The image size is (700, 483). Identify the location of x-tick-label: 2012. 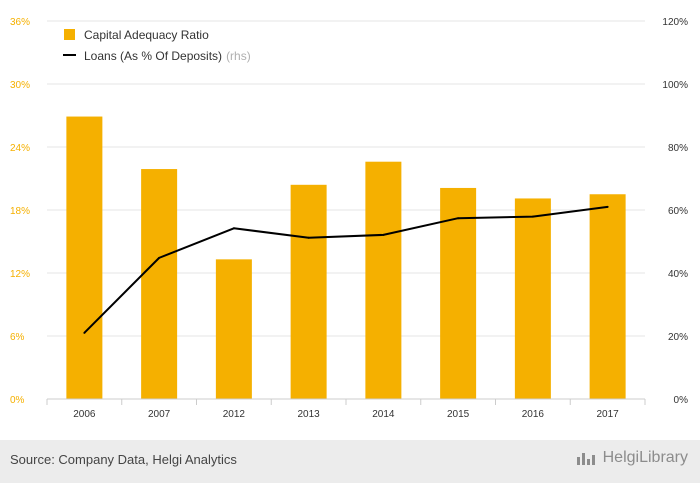
(234, 414).